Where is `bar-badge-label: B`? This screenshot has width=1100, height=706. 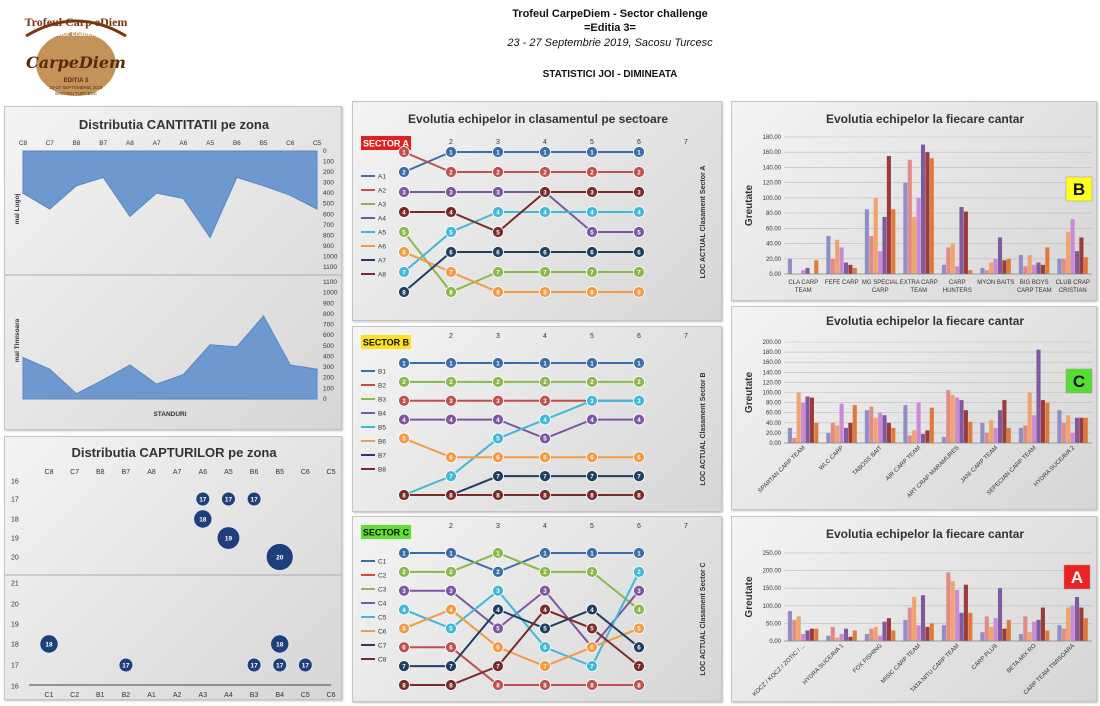 bar-badge-label: B is located at coordinates (1079, 189).